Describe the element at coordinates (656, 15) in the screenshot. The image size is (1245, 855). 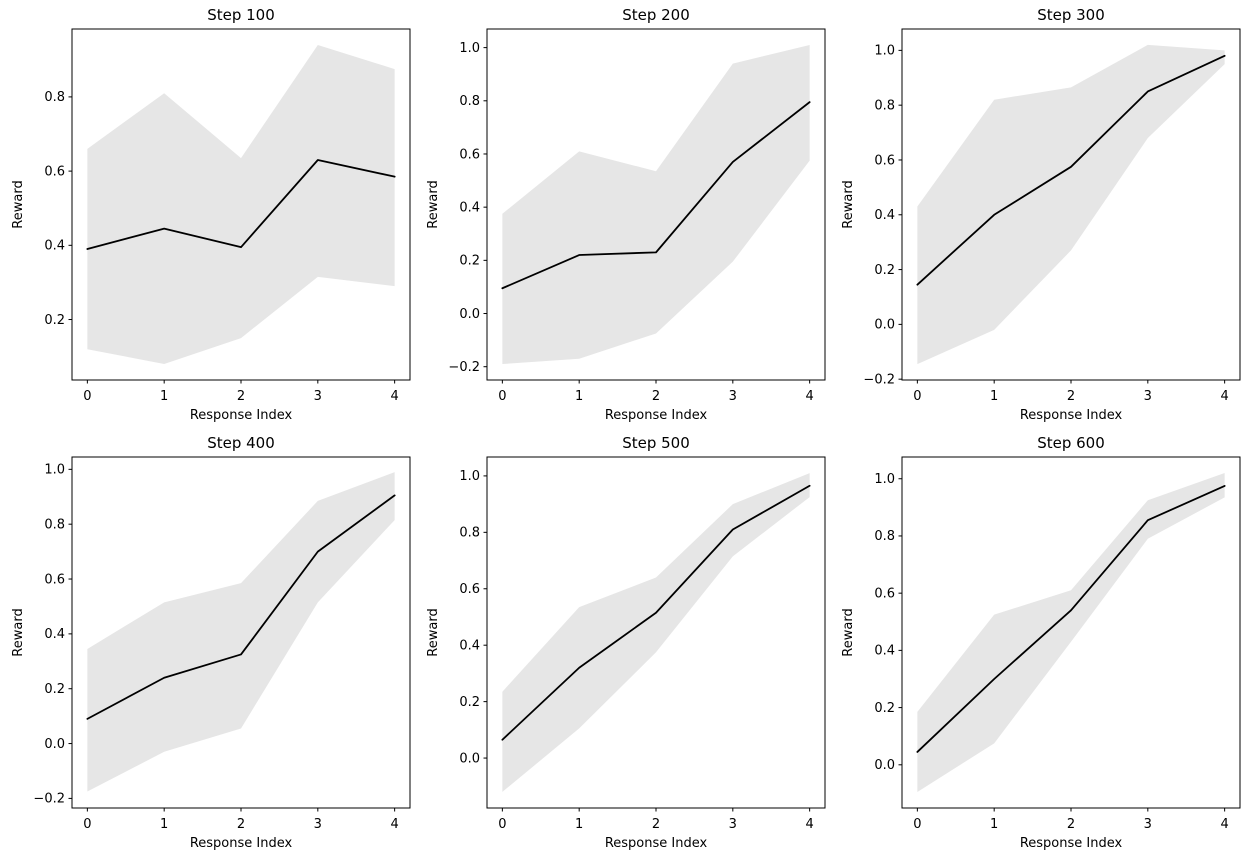
I see `subplot-title: Step 200` at that location.